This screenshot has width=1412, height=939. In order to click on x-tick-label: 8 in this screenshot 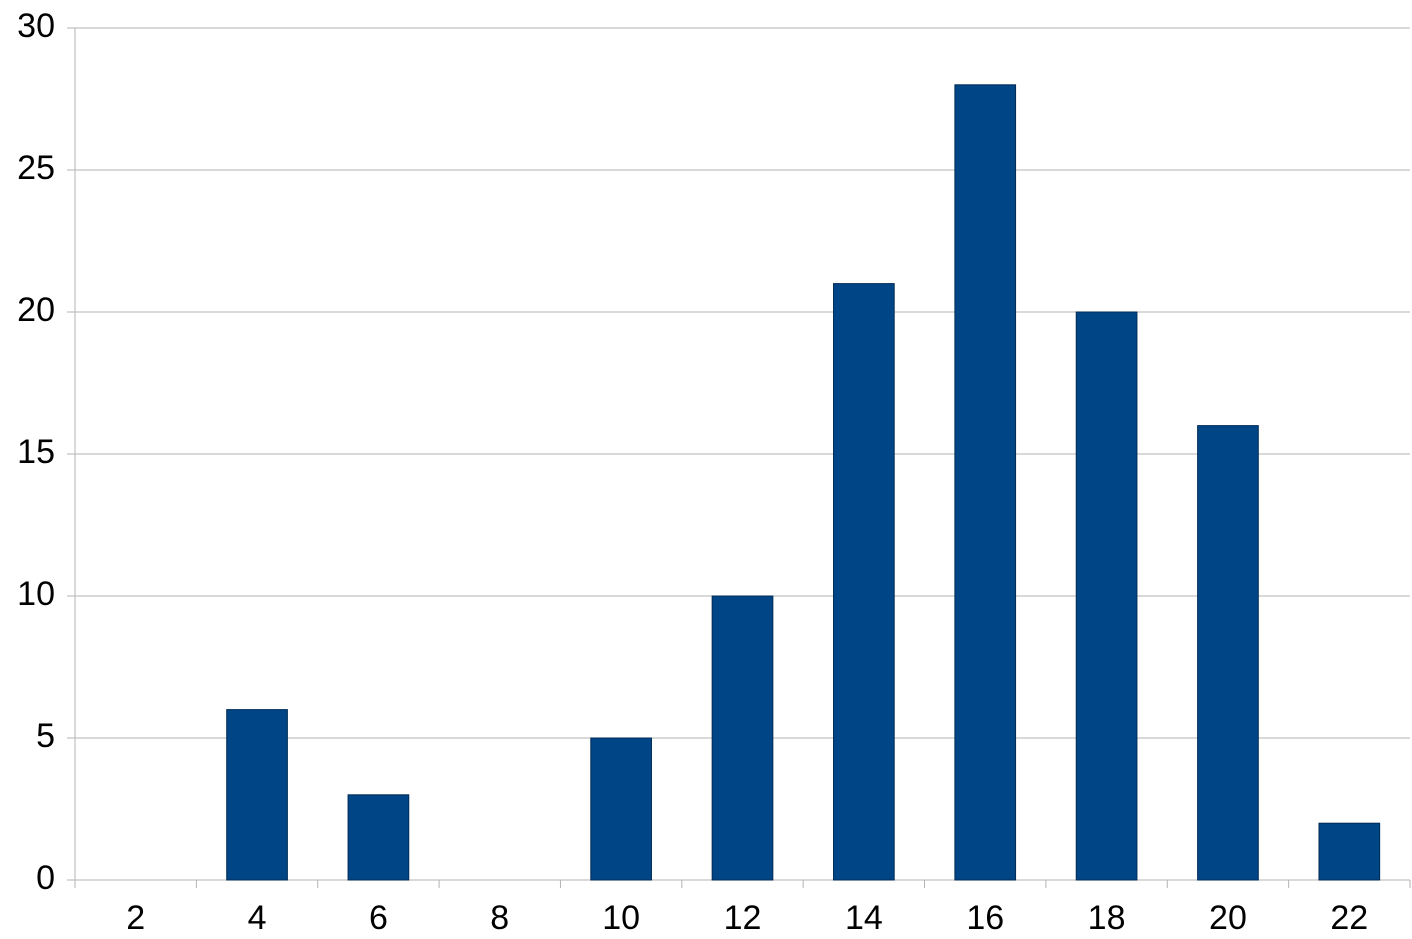, I will do `click(499, 918)`.